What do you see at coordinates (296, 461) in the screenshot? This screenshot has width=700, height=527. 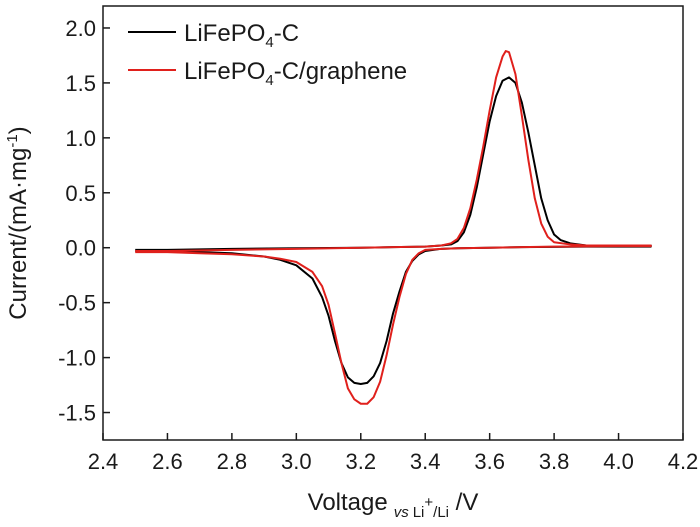 I see `x-tick-label: 3.0` at bounding box center [296, 461].